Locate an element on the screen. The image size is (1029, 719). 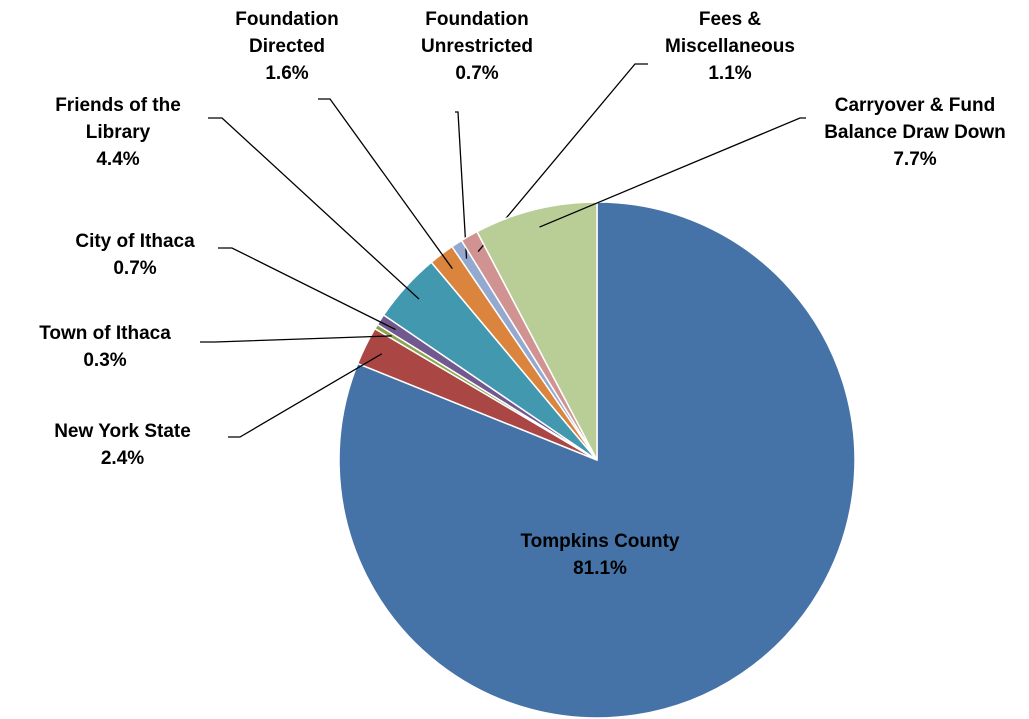
slice-label: Carryover & Fund Balance Draw Down 7.7% is located at coordinates (915, 132).